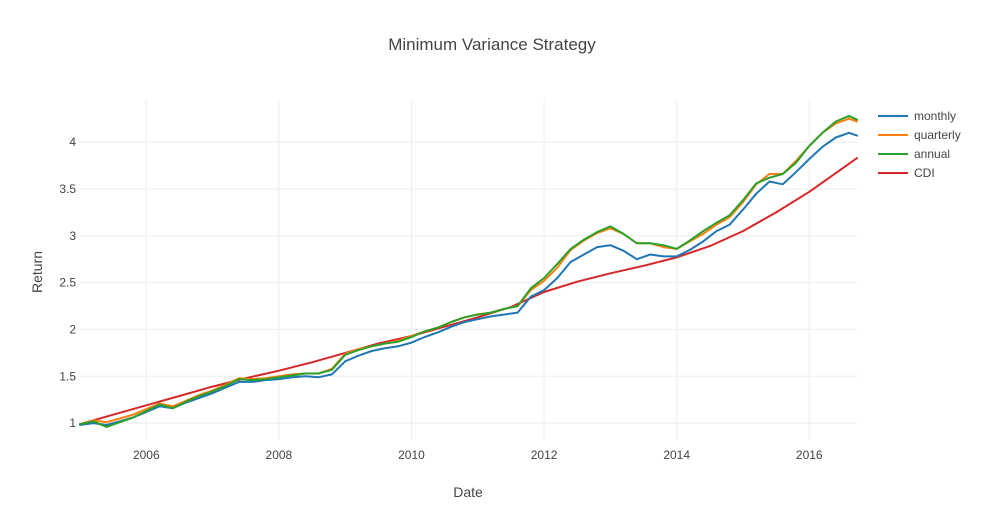  What do you see at coordinates (279, 455) in the screenshot?
I see `x-tick-label: 2008` at bounding box center [279, 455].